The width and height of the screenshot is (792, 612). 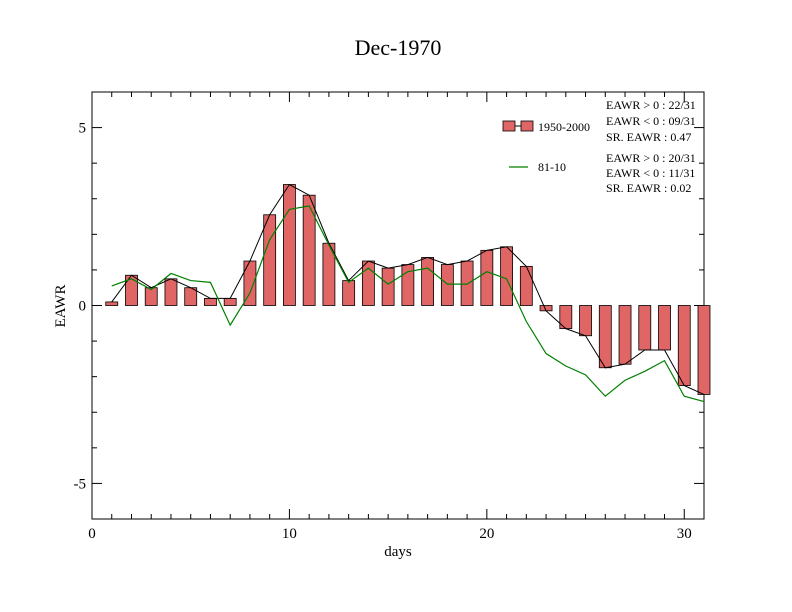 I want to click on legend-label-81-10: 81-10, so click(x=552, y=167).